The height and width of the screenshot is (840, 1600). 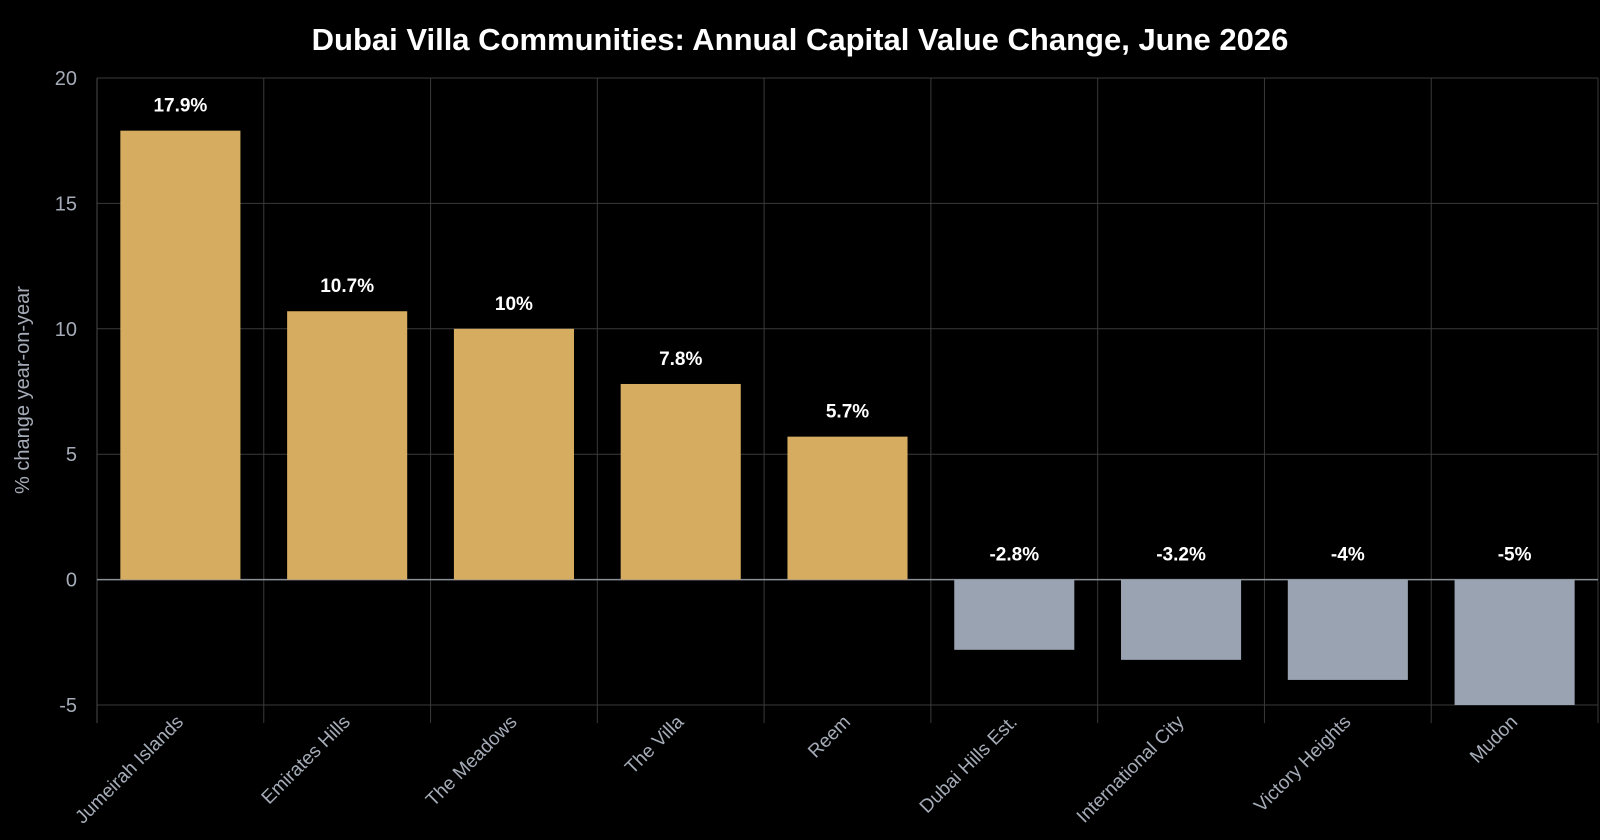 I want to click on y-tick-label: 20, so click(x=66, y=79).